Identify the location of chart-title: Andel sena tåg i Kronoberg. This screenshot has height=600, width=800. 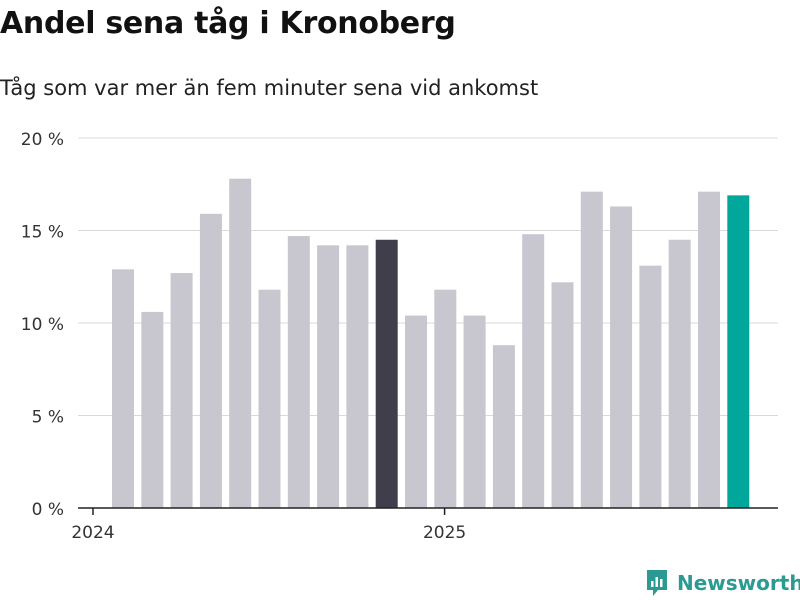
(228, 23).